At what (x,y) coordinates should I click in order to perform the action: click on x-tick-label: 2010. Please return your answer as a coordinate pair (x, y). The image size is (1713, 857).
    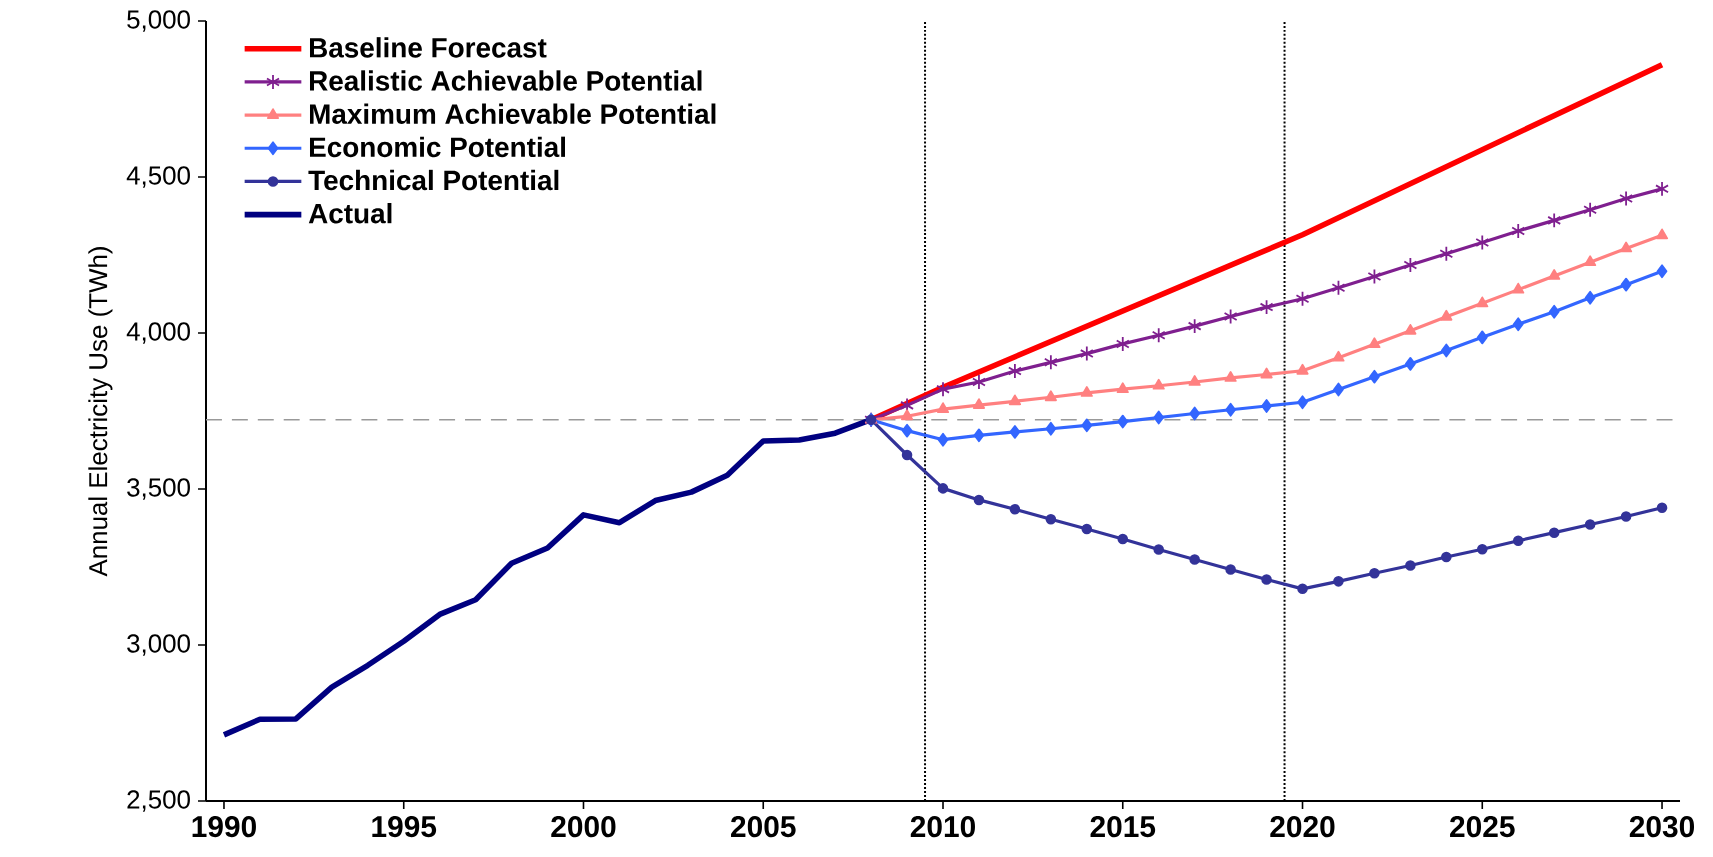
    Looking at the image, I should click on (942, 827).